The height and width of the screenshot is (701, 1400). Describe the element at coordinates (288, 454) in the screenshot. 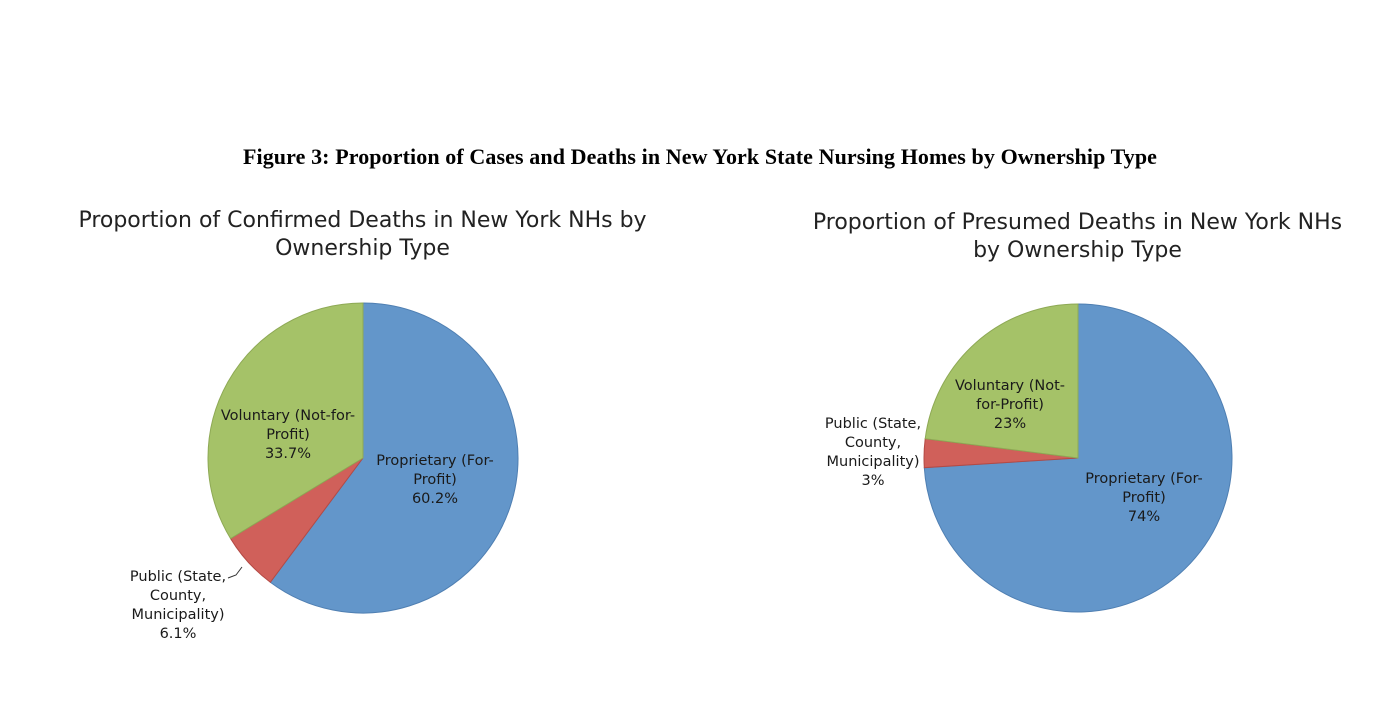

I see `slice-value-label: 33.7%` at that location.